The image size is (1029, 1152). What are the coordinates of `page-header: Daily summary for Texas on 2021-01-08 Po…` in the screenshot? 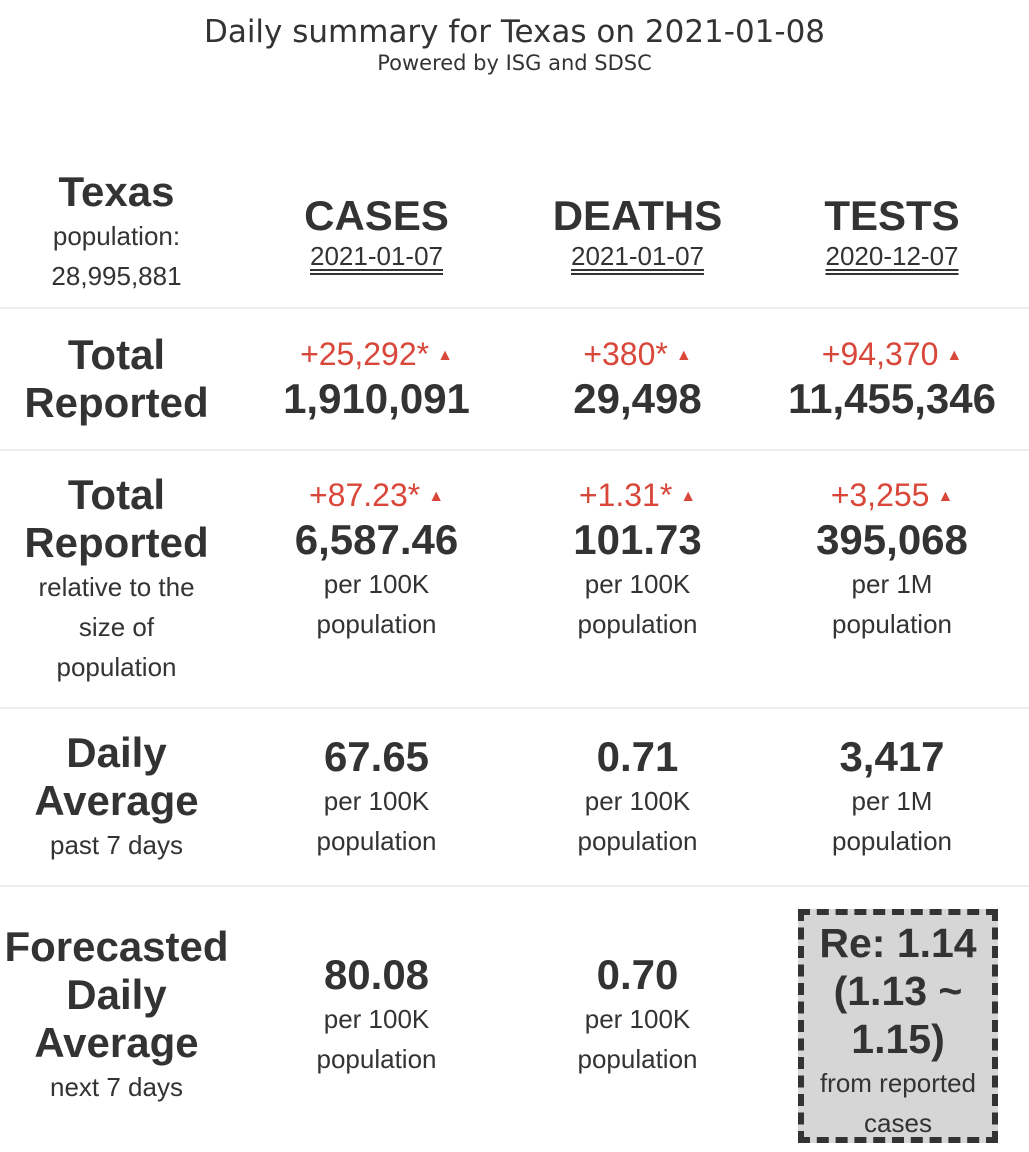 It's located at (514, 38).